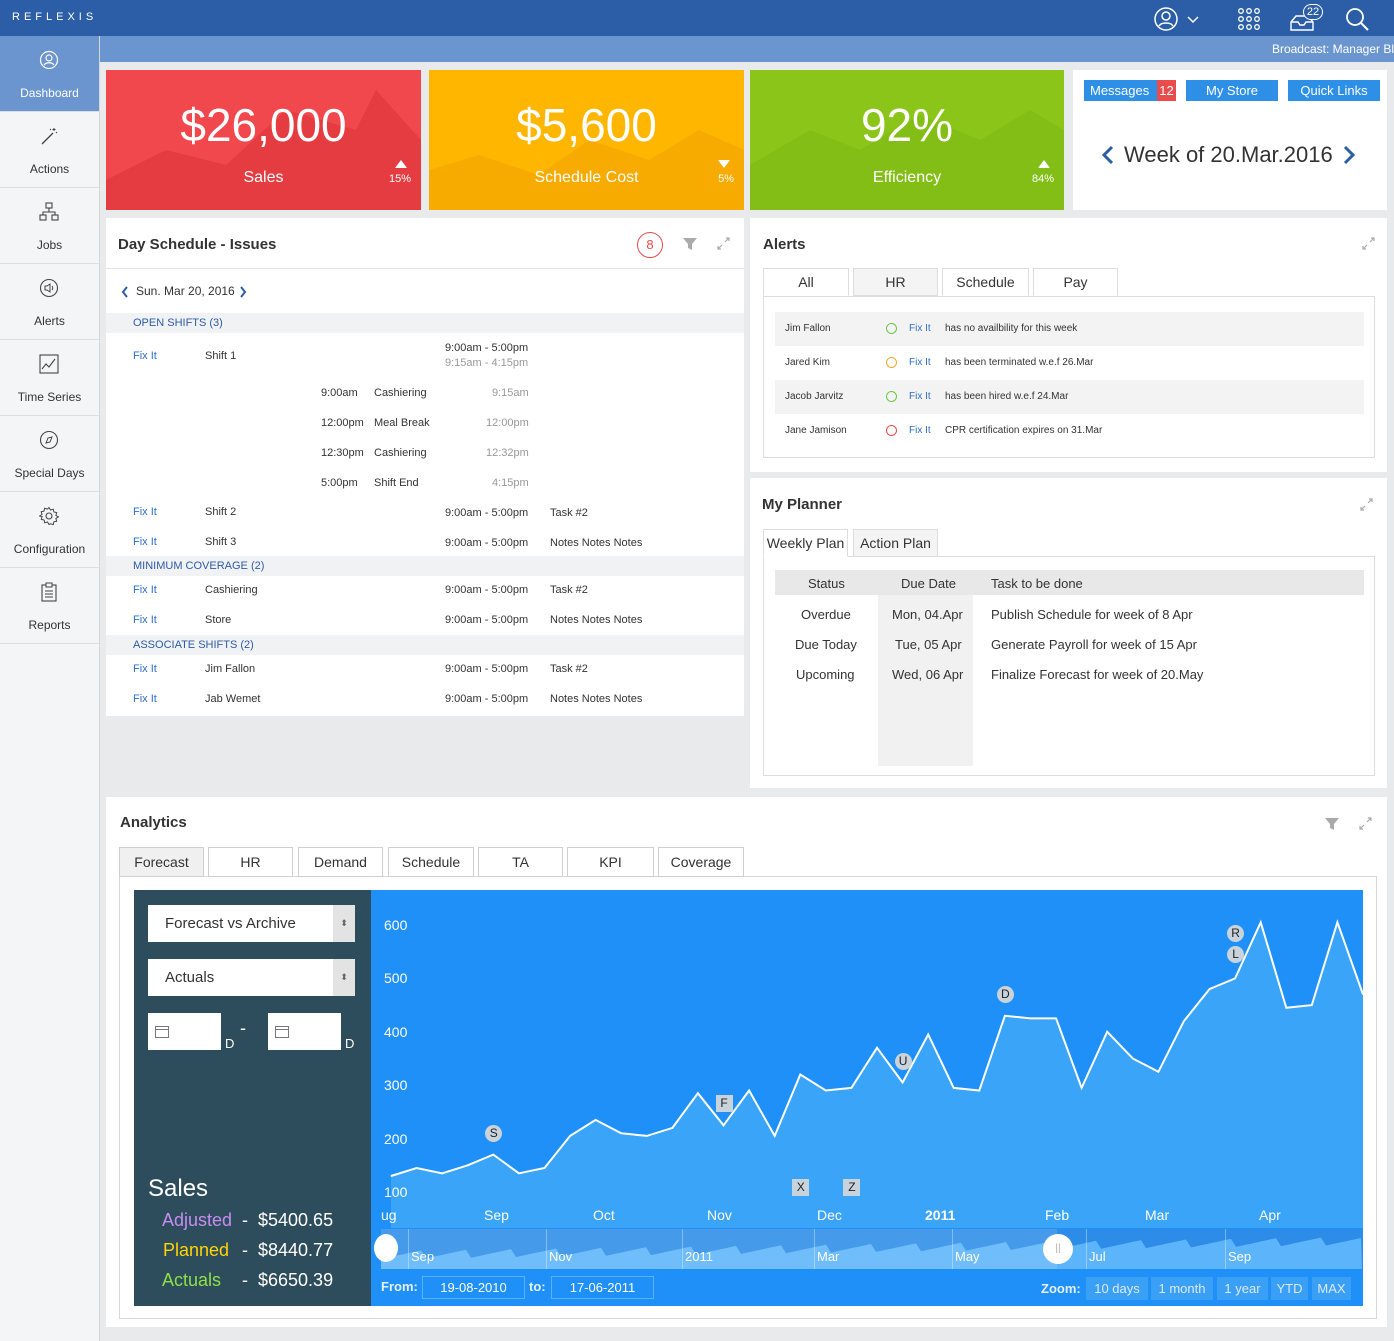 This screenshot has width=1394, height=1341. I want to click on status-circle-icon, so click(891, 328).